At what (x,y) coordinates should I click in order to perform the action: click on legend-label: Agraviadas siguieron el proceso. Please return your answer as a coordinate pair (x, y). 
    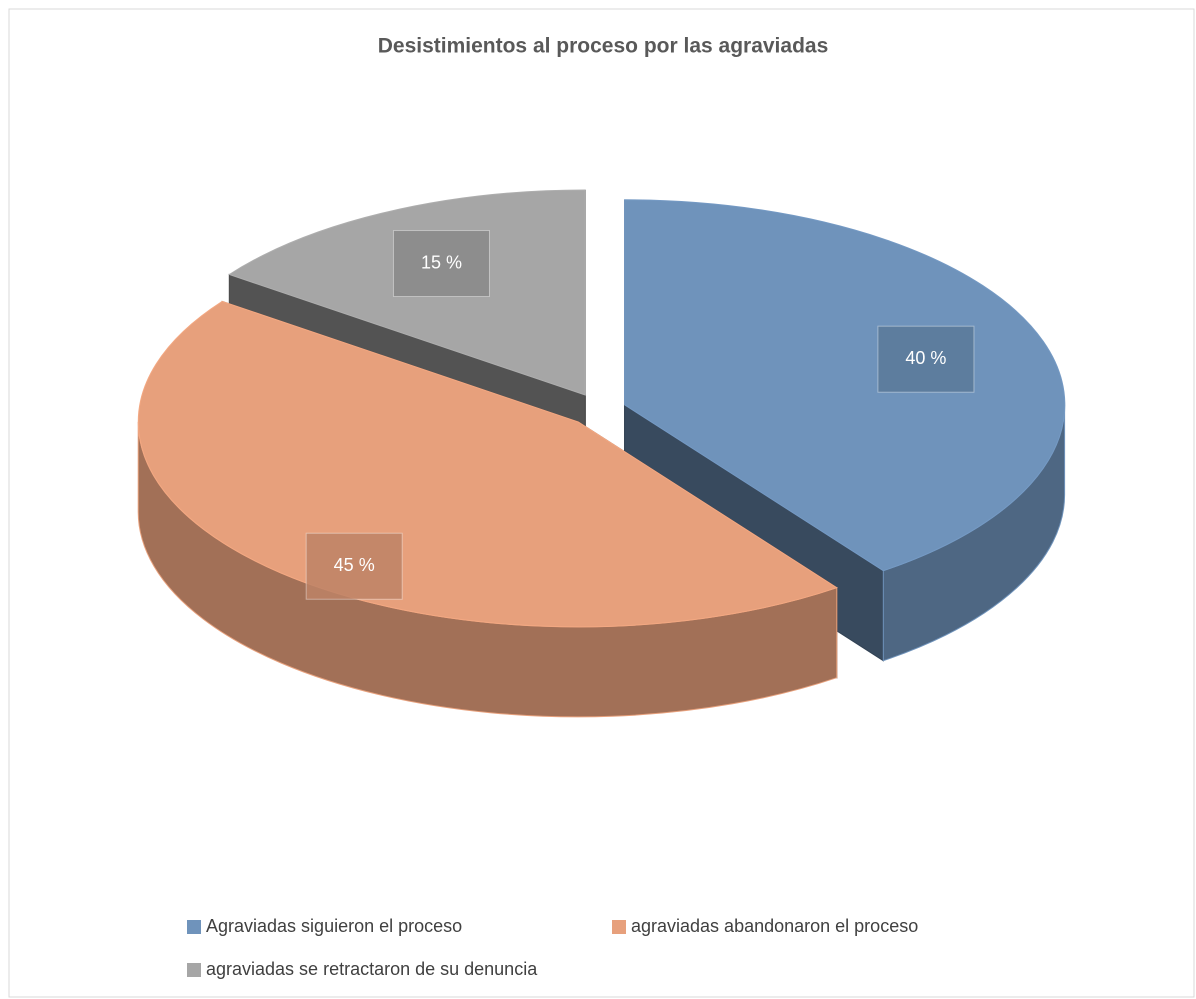
    Looking at the image, I should click on (334, 926).